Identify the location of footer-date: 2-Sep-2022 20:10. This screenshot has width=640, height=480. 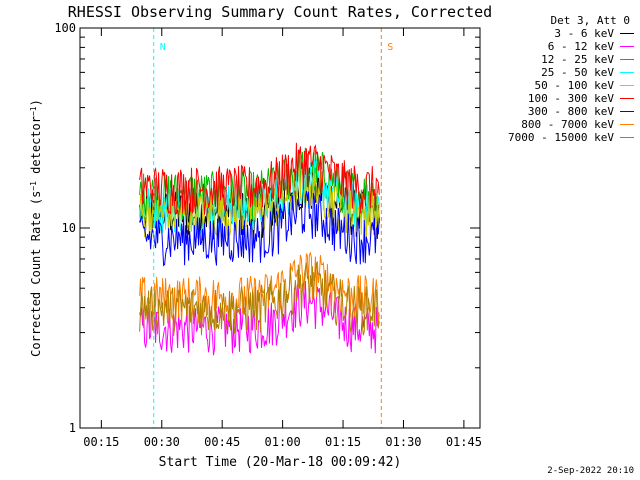
(590, 471).